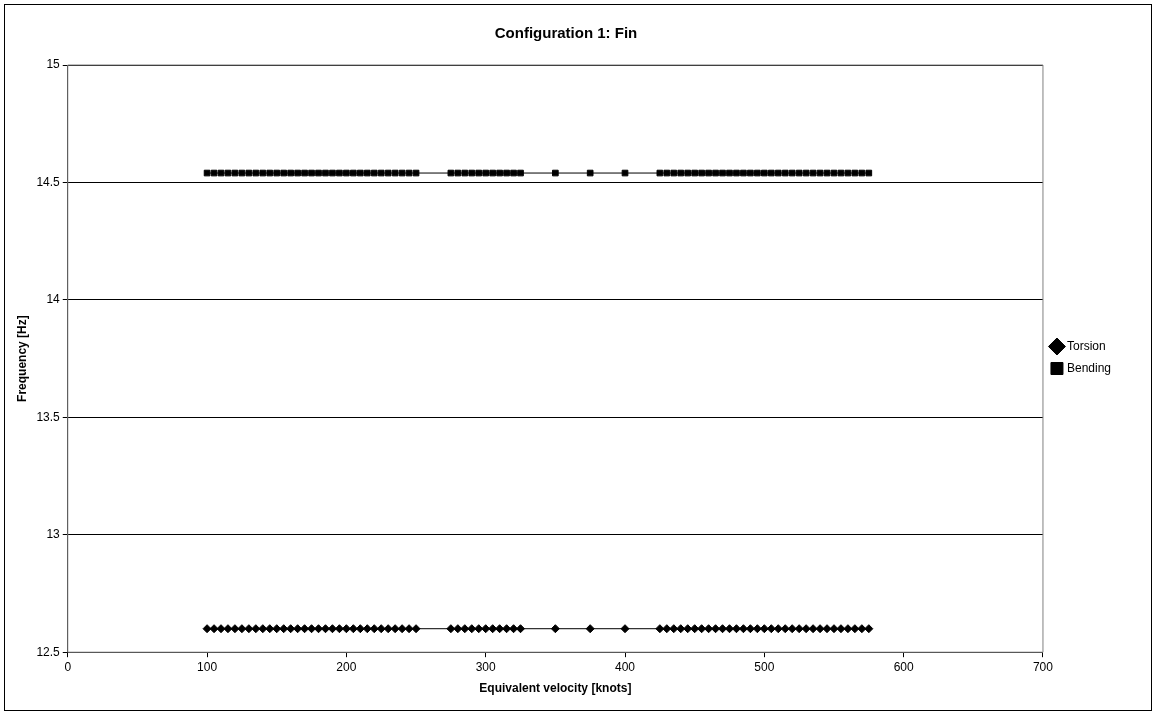 The image size is (1156, 715). I want to click on x-tick-label: 600, so click(903, 666).